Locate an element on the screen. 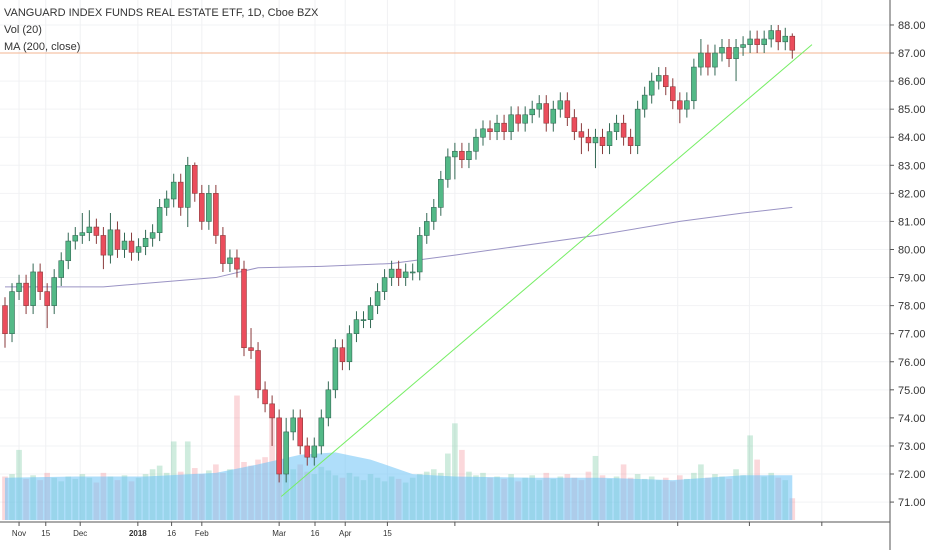 The width and height of the screenshot is (932, 550). y-tick-label: 75.00 is located at coordinates (912, 391).